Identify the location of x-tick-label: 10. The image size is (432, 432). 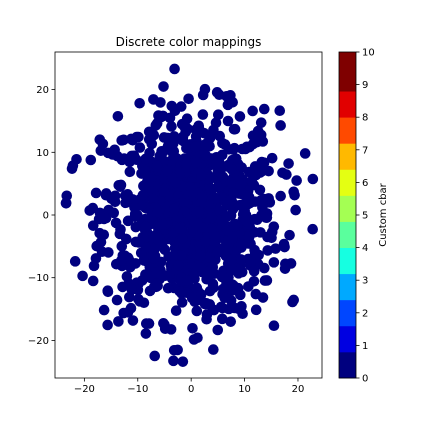
(244, 389).